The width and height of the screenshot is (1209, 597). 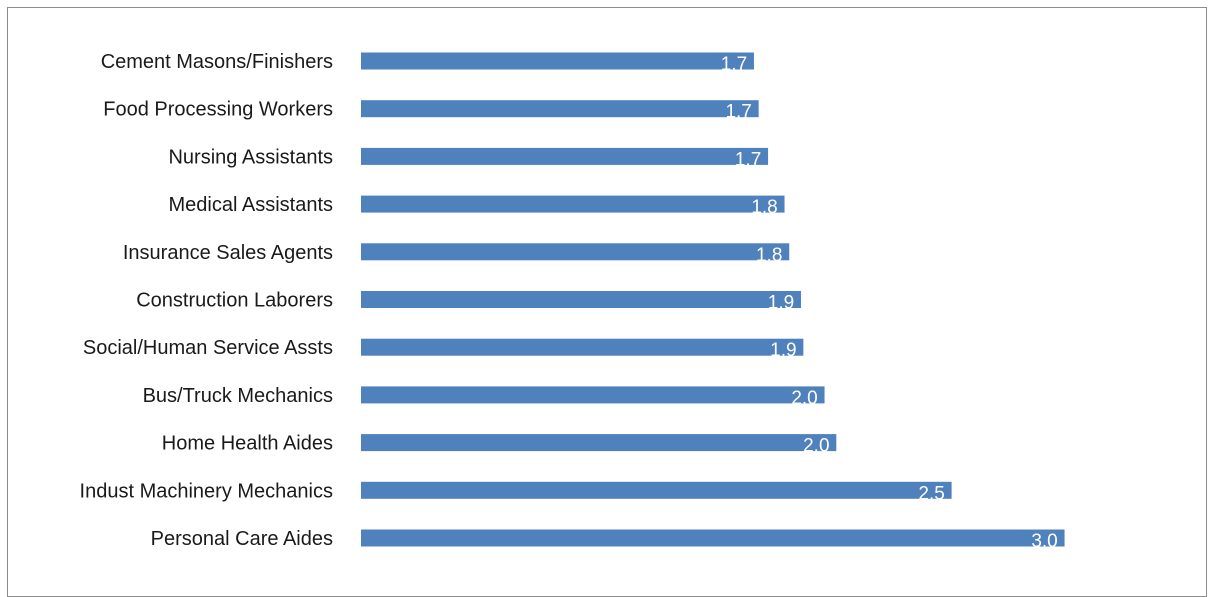 I want to click on category-label: Medical Assistants, so click(x=250, y=205).